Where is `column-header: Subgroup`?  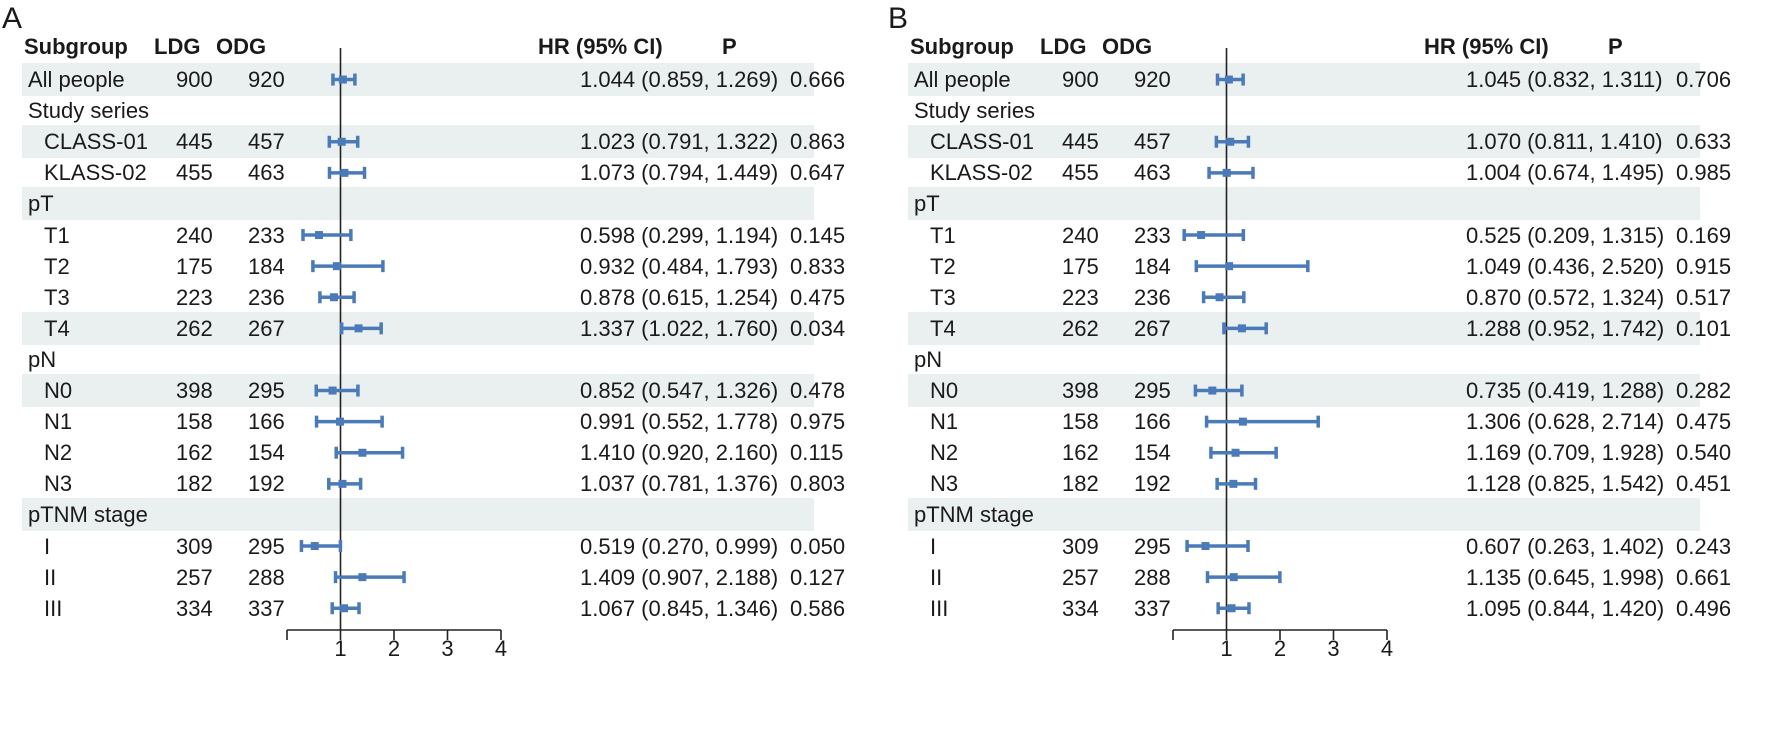 column-header: Subgroup is located at coordinates (76, 46).